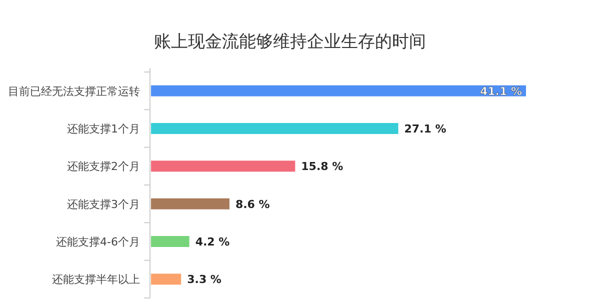  I want to click on title: 账上现金流能够维持企业生存的时间, so click(290, 42).